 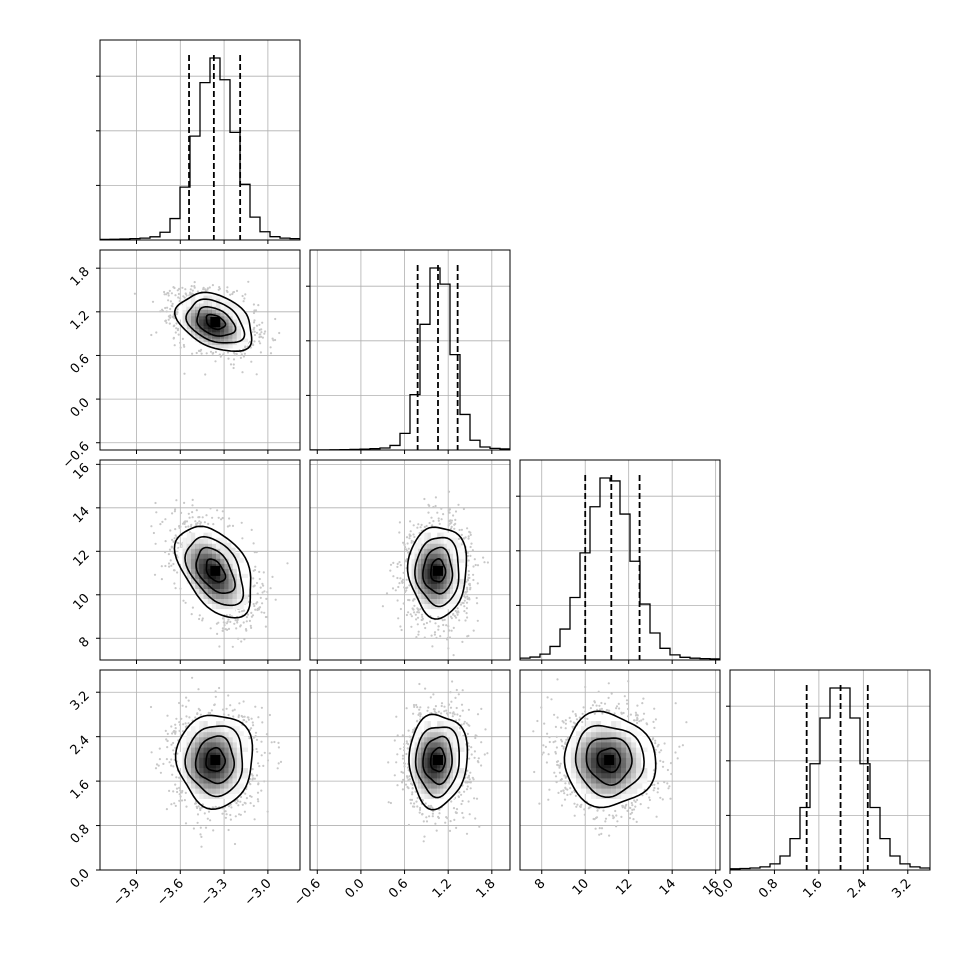 I want to click on xtick-label-0-0: −3.9, so click(x=126, y=892).